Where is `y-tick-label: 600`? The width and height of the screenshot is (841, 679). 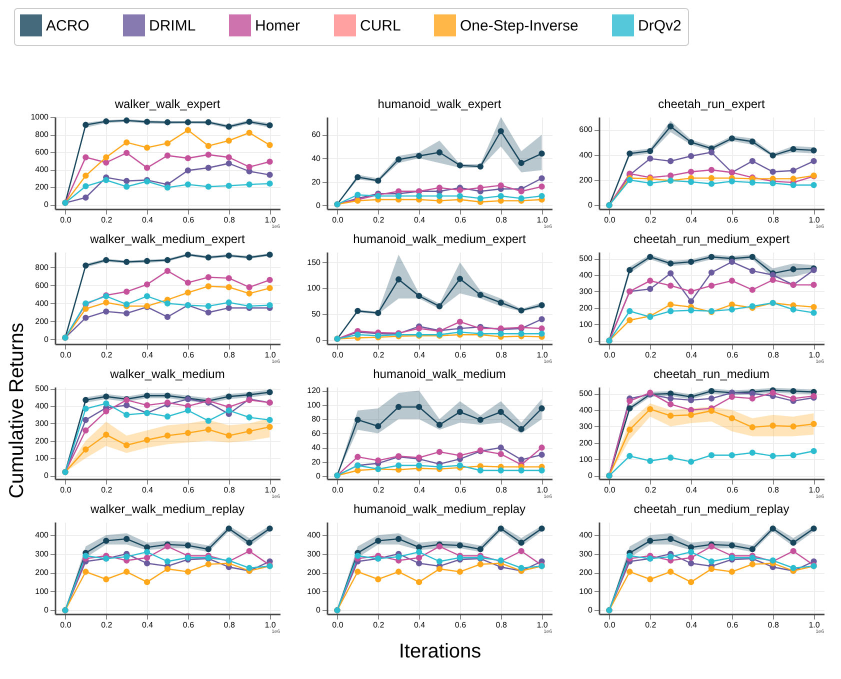
y-tick-label: 600 is located at coordinates (586, 129).